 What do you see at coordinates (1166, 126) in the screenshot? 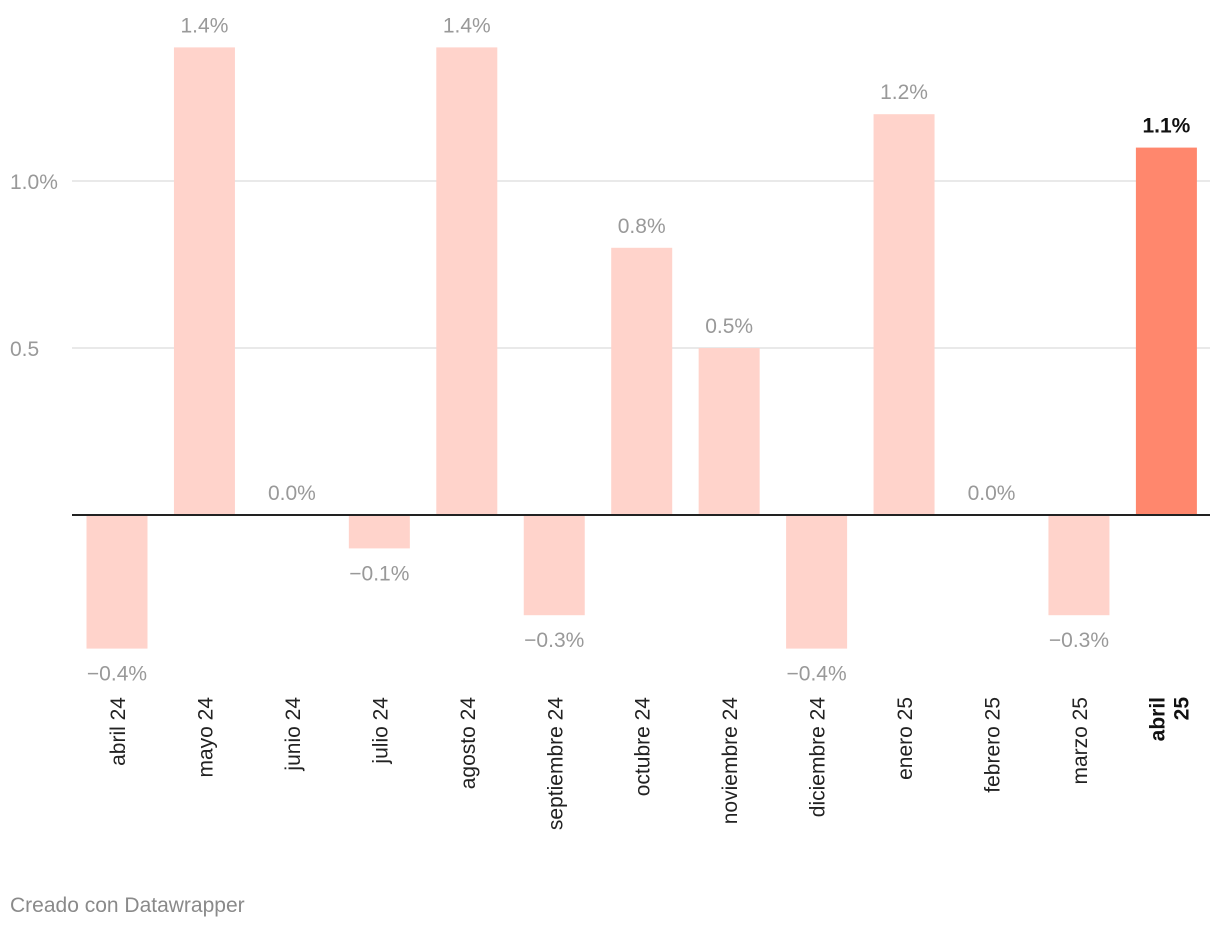
I see `value-label: 1.1%` at bounding box center [1166, 126].